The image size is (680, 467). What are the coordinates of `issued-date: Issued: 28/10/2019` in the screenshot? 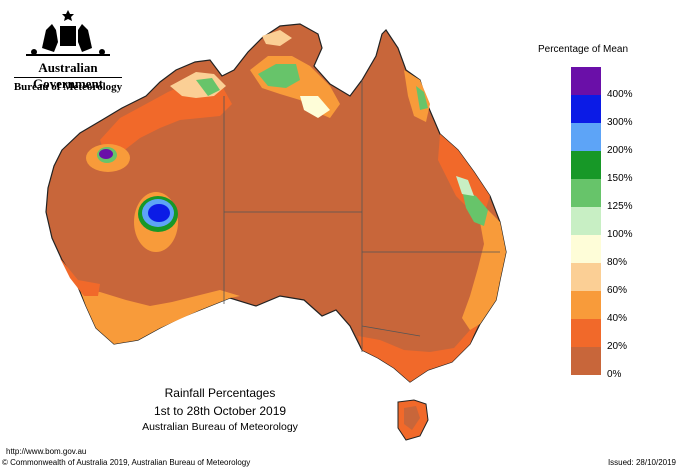 It's located at (641, 462).